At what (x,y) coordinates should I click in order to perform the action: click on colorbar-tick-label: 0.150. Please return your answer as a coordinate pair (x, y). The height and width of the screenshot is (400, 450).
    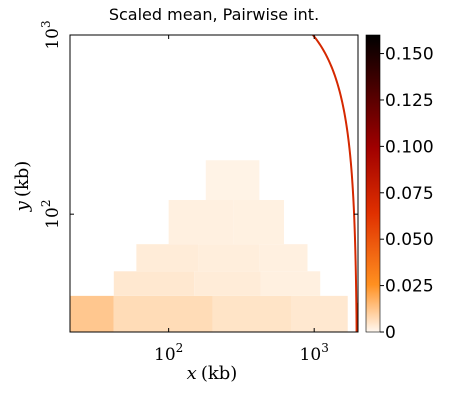
    Looking at the image, I should click on (409, 55).